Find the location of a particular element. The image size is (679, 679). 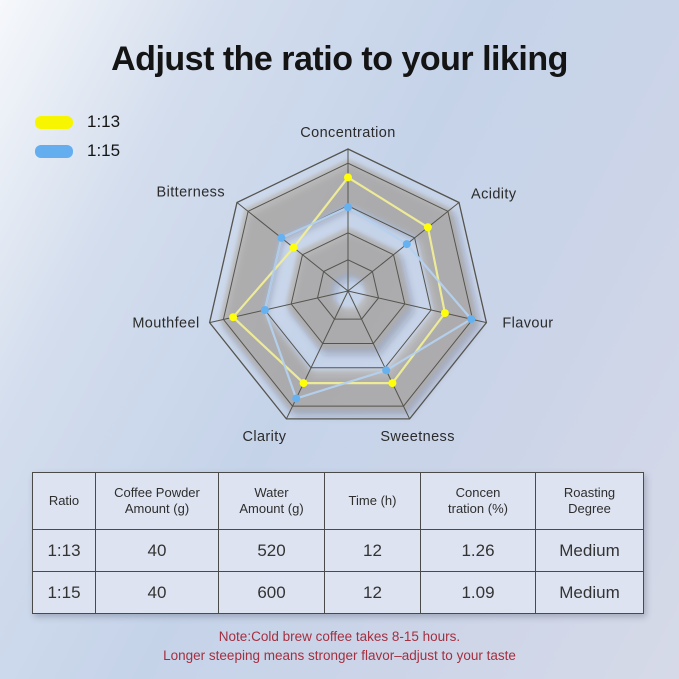

axis-label-flavour: Flavour is located at coordinates (527, 324).